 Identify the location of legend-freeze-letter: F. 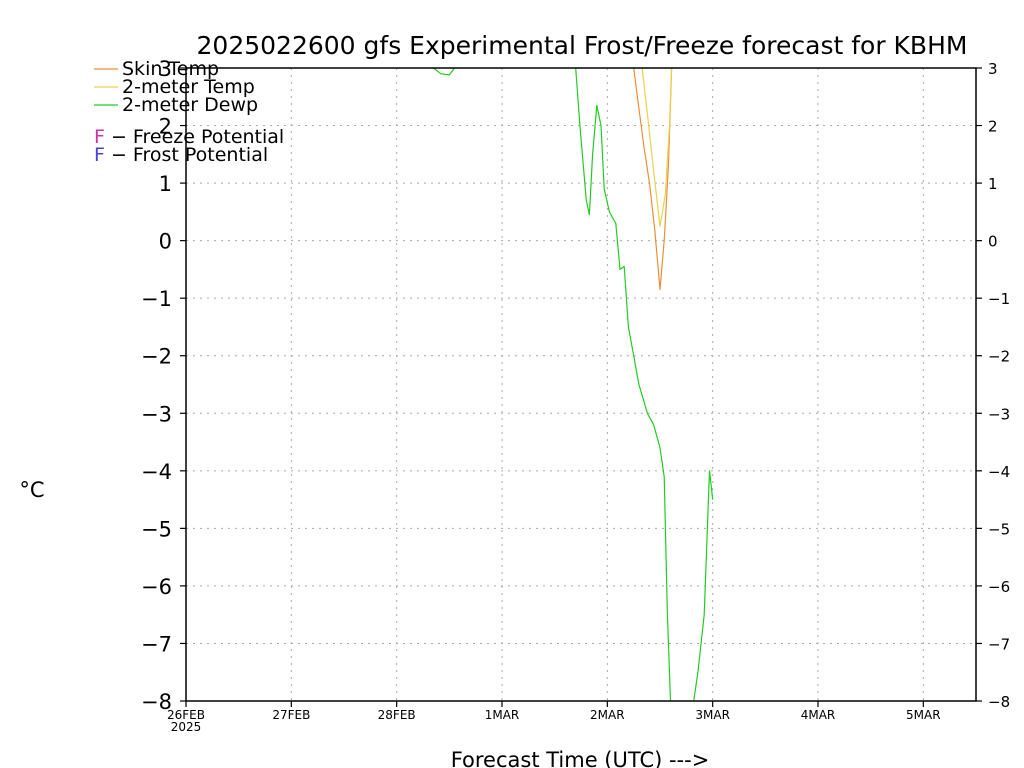
(99, 137).